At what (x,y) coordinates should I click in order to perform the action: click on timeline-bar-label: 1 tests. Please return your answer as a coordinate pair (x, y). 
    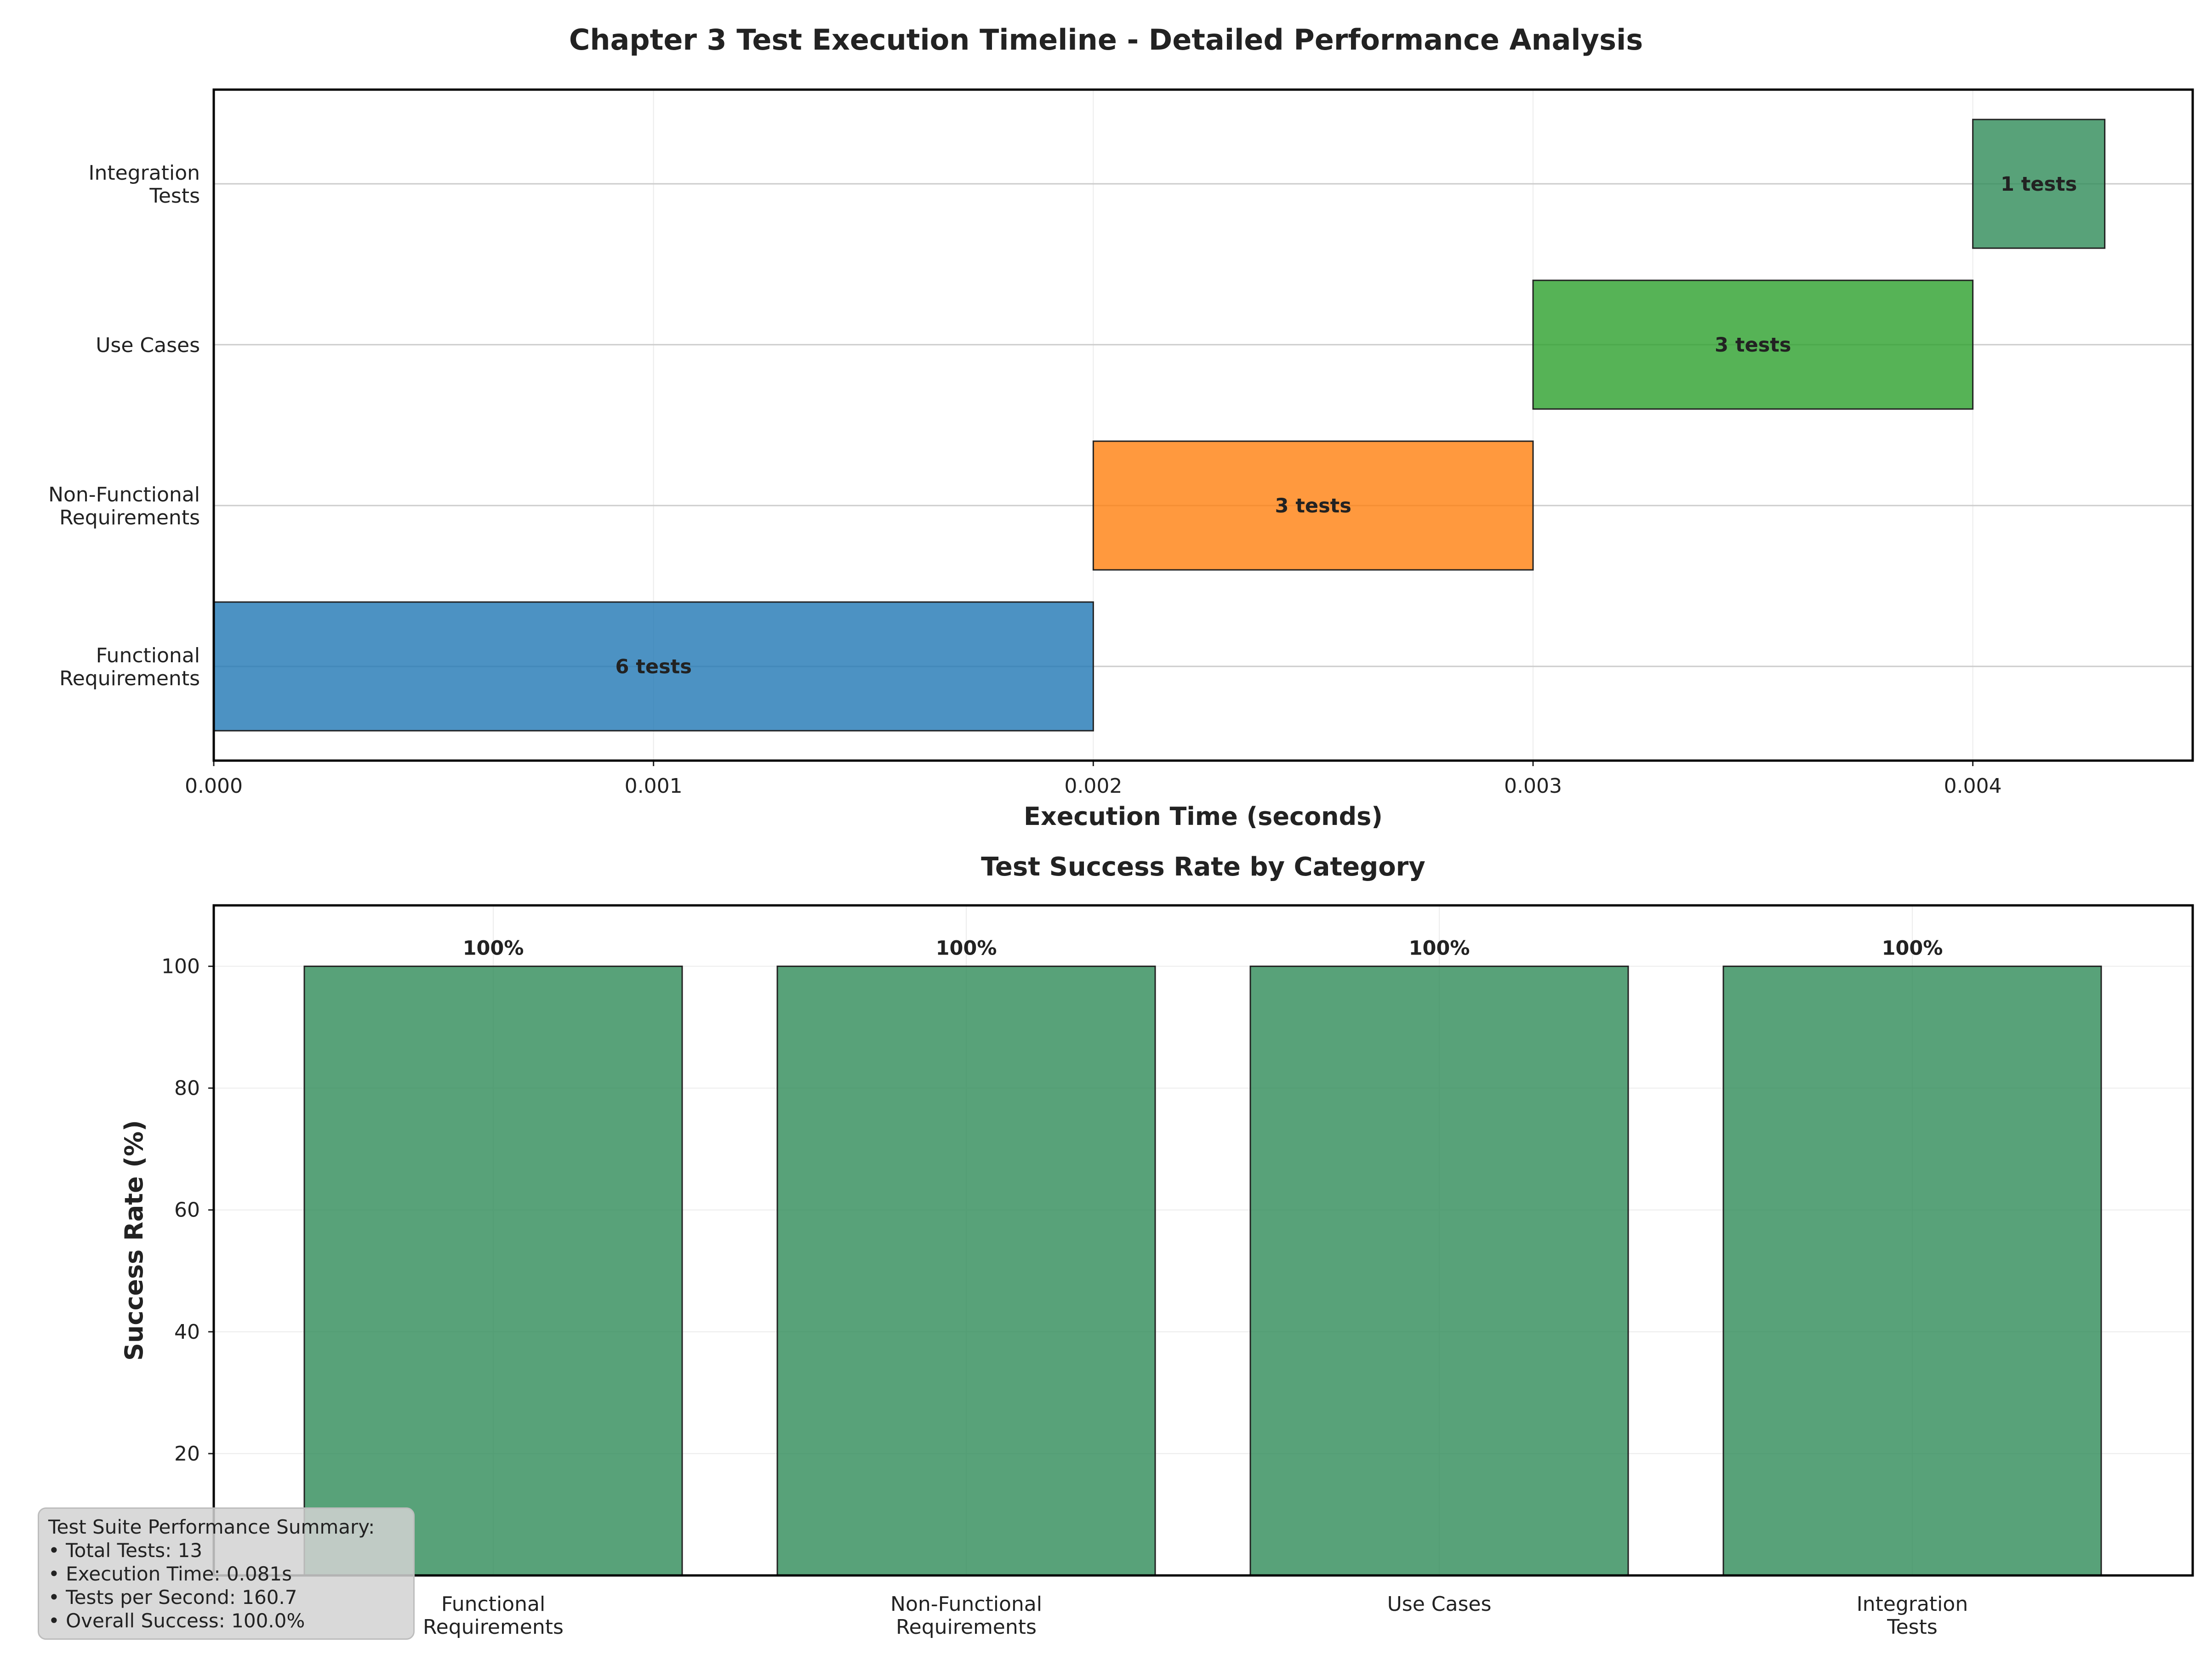
    Looking at the image, I should click on (2039, 184).